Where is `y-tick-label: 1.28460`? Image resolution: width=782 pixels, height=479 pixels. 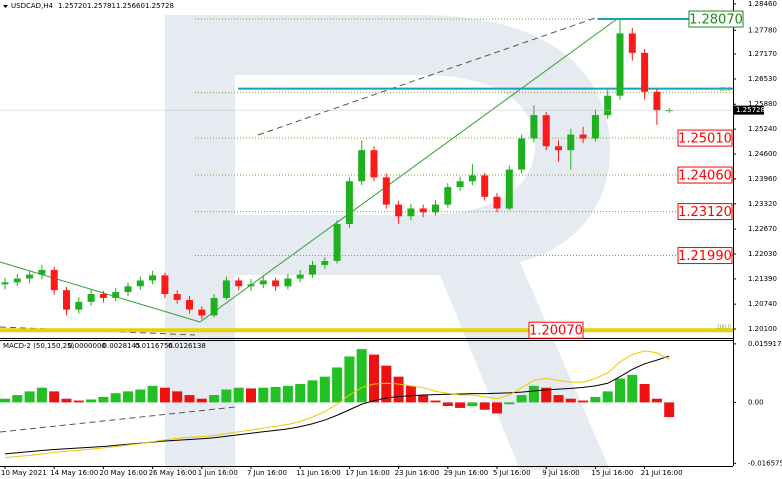
y-tick-label: 1.28460 is located at coordinates (762, 4).